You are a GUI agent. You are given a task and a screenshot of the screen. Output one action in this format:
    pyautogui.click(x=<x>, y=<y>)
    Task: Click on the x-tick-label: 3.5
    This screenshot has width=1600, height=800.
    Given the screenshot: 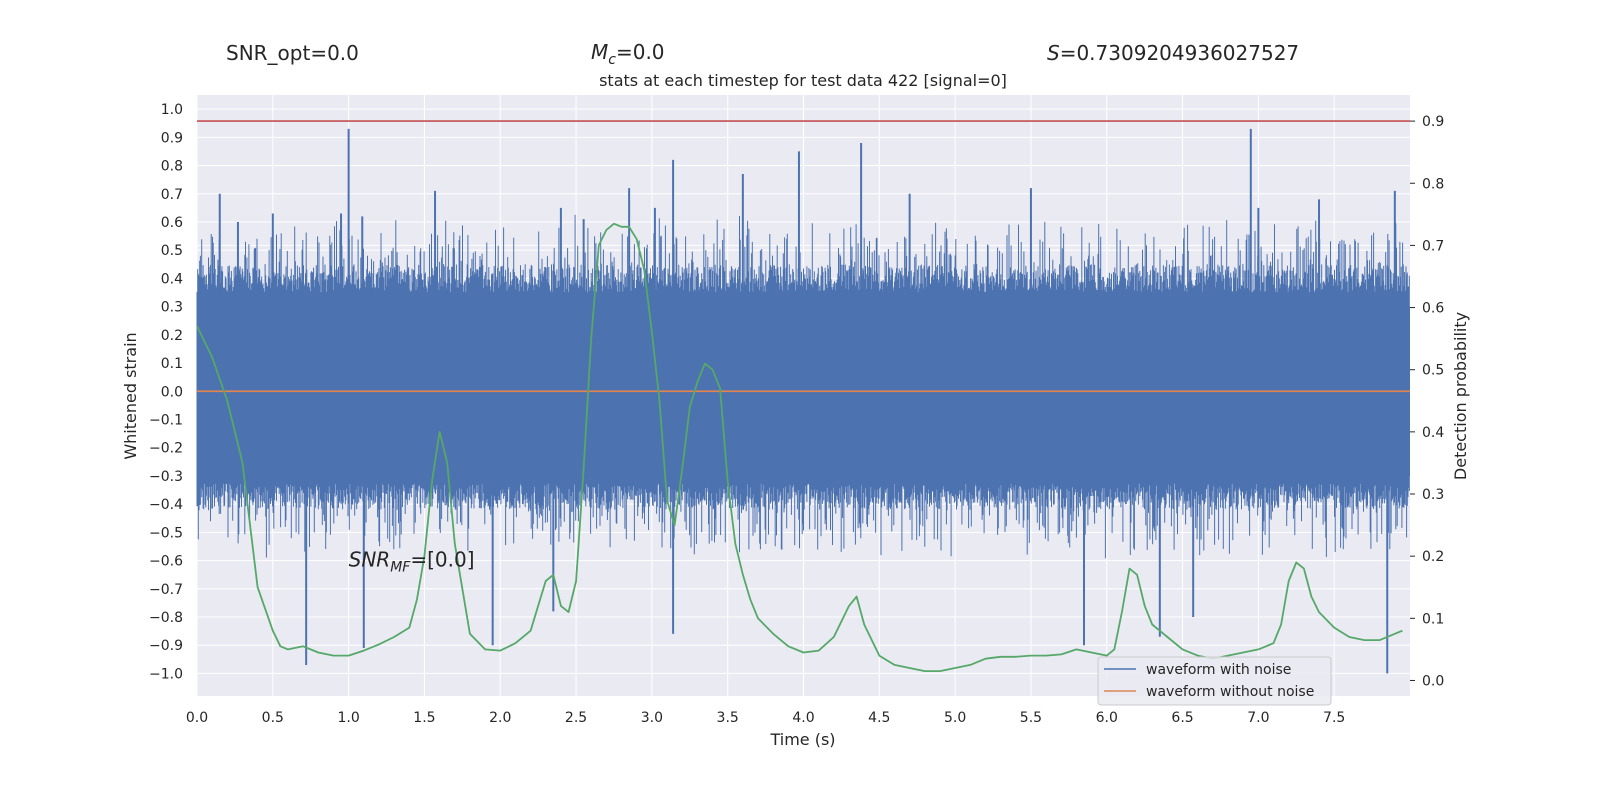 What is the action you would take?
    pyautogui.click(x=728, y=718)
    